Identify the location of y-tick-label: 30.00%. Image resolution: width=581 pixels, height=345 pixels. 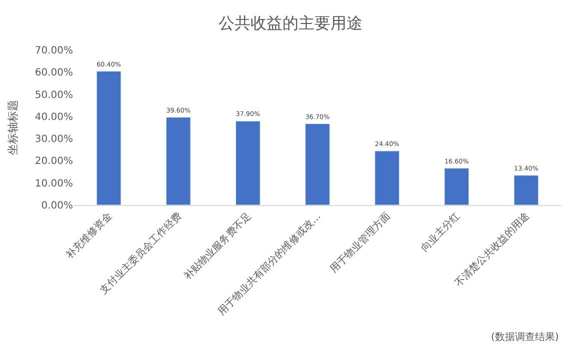
(53, 140).